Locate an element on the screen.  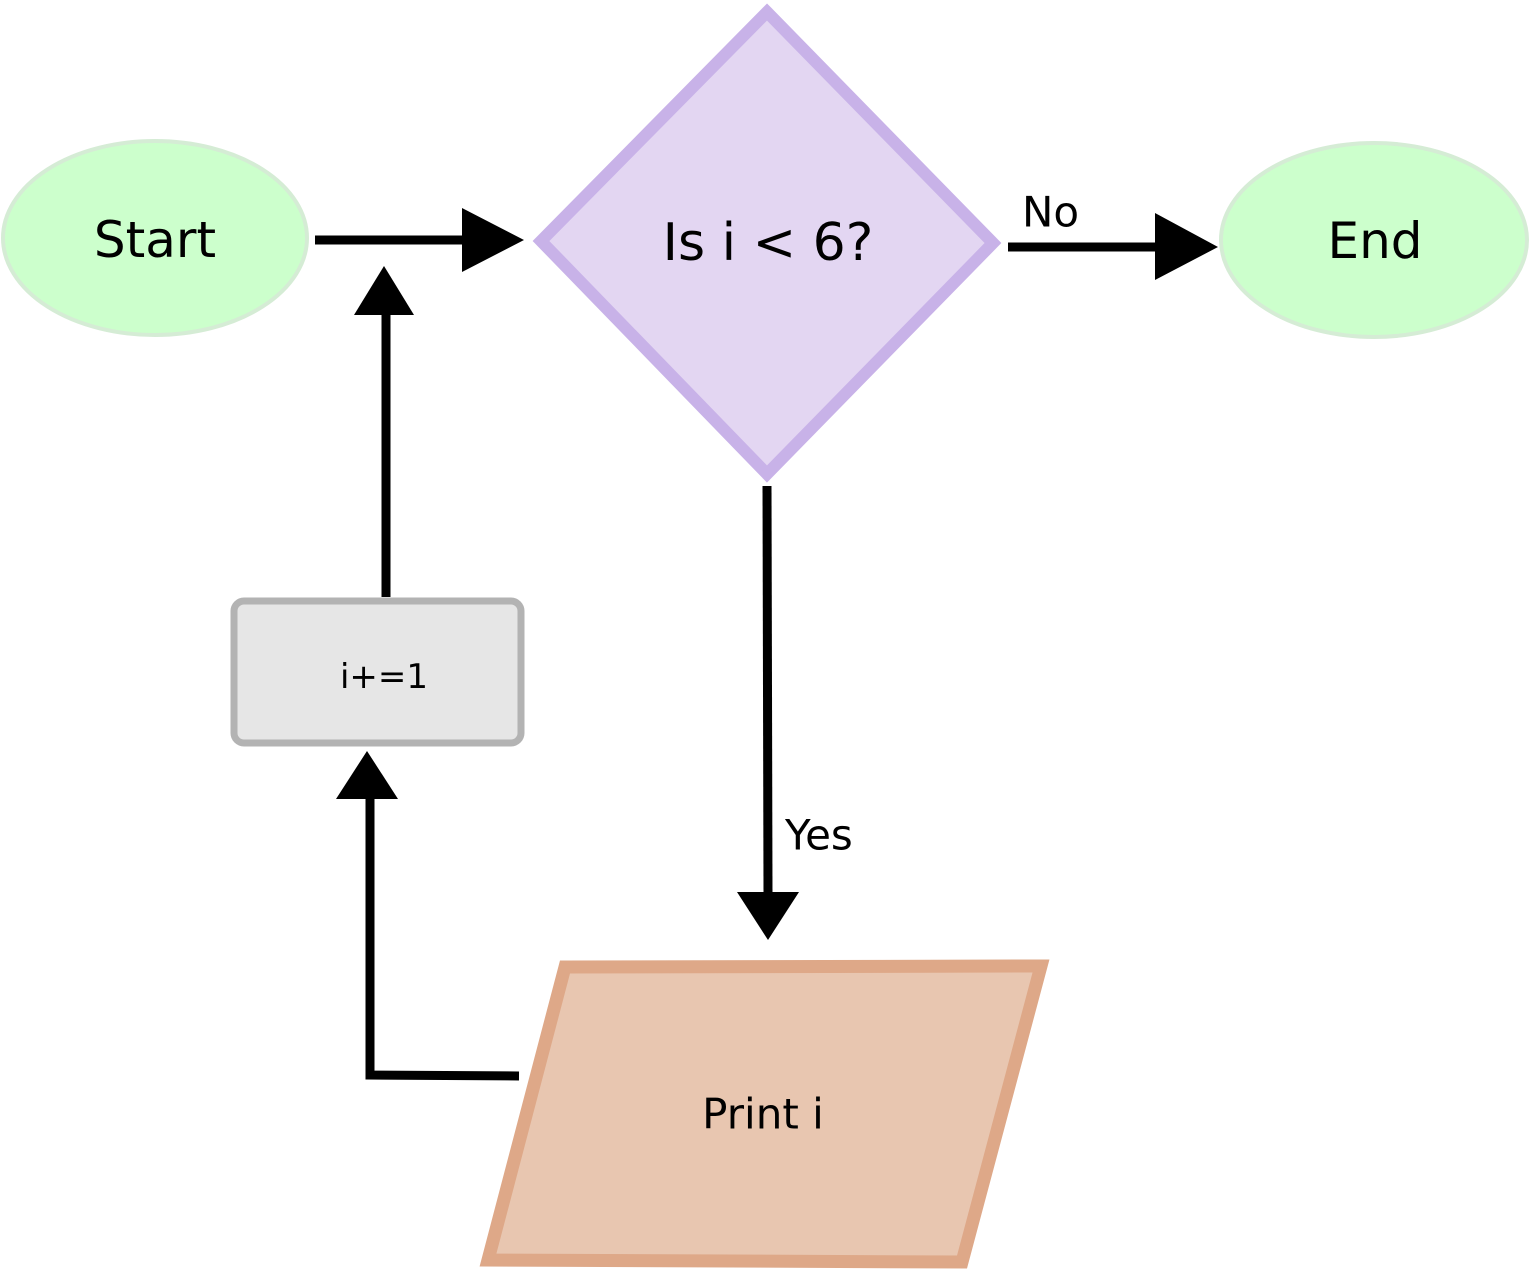
increment-node: i+=1 is located at coordinates (377, 672).